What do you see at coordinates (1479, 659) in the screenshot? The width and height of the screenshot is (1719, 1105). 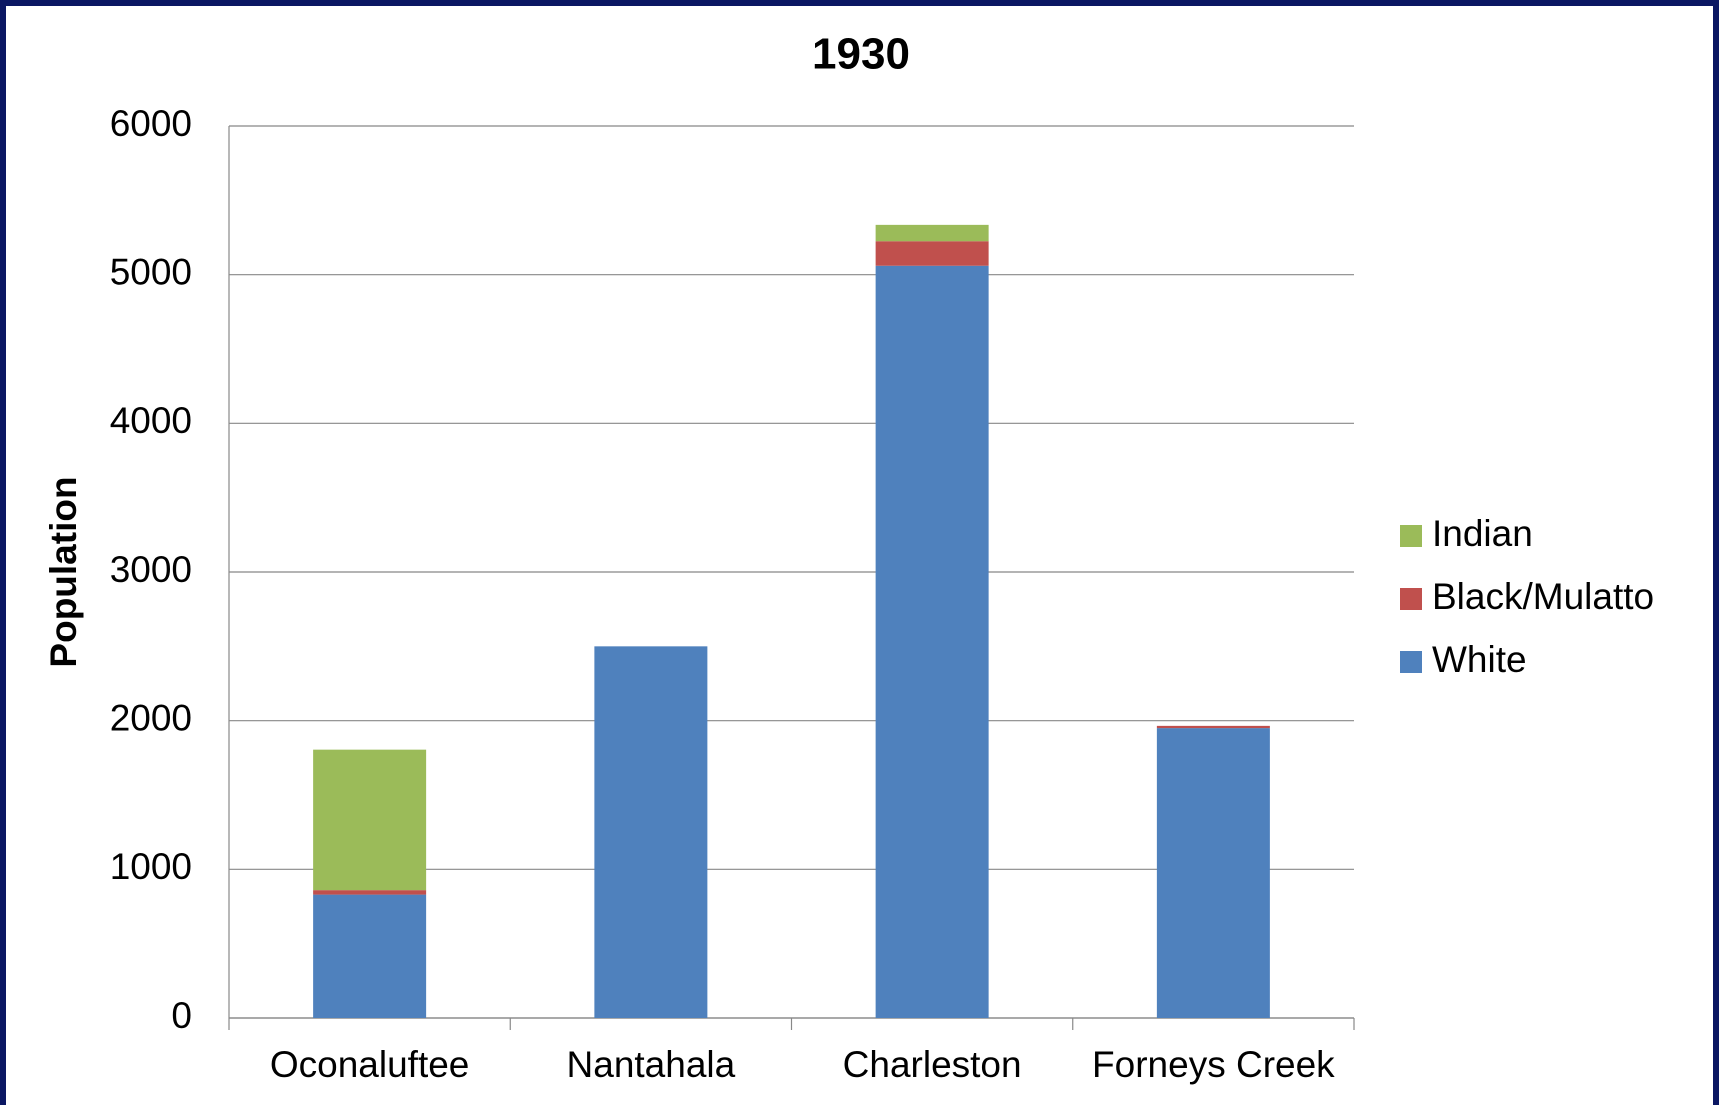 I see `legend-label: White` at bounding box center [1479, 659].